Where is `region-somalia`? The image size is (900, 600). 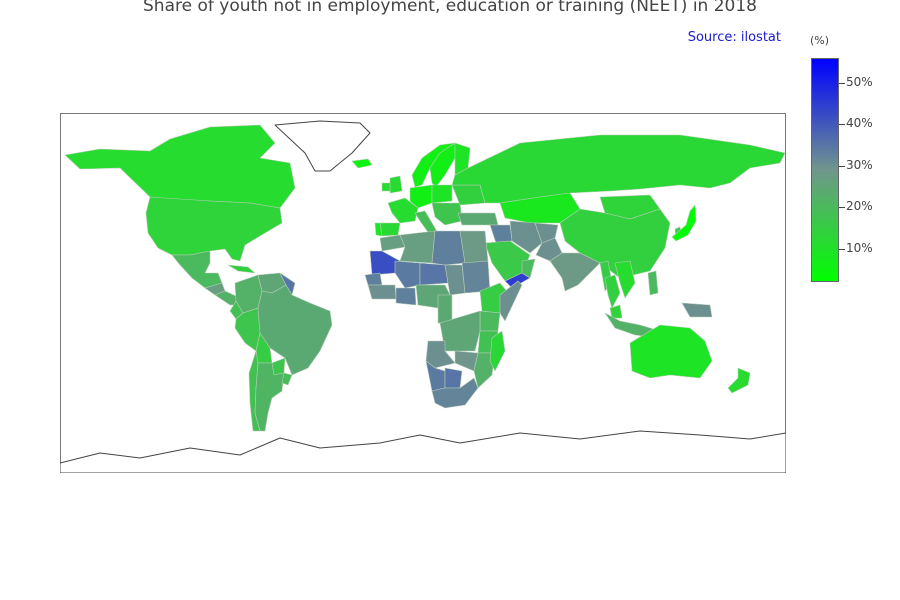 region-somalia is located at coordinates (511, 301).